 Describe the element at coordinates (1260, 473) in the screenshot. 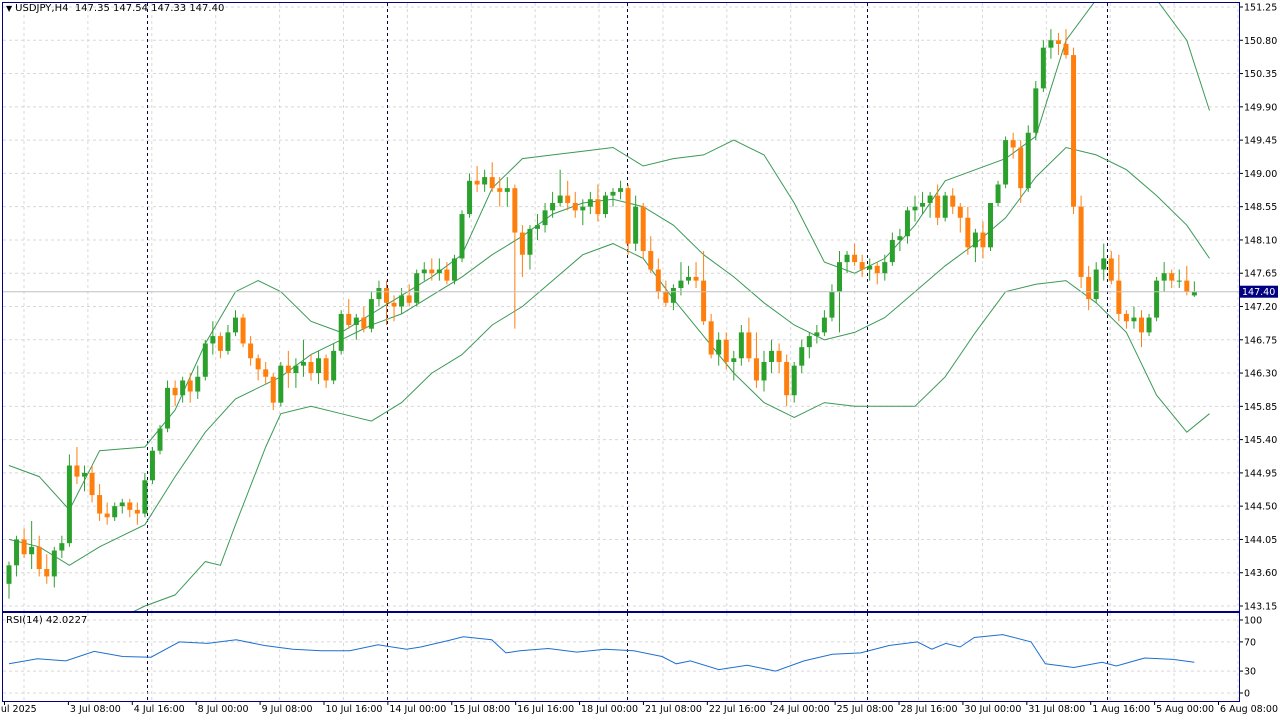

I see `price-tick-label: 144.95` at that location.